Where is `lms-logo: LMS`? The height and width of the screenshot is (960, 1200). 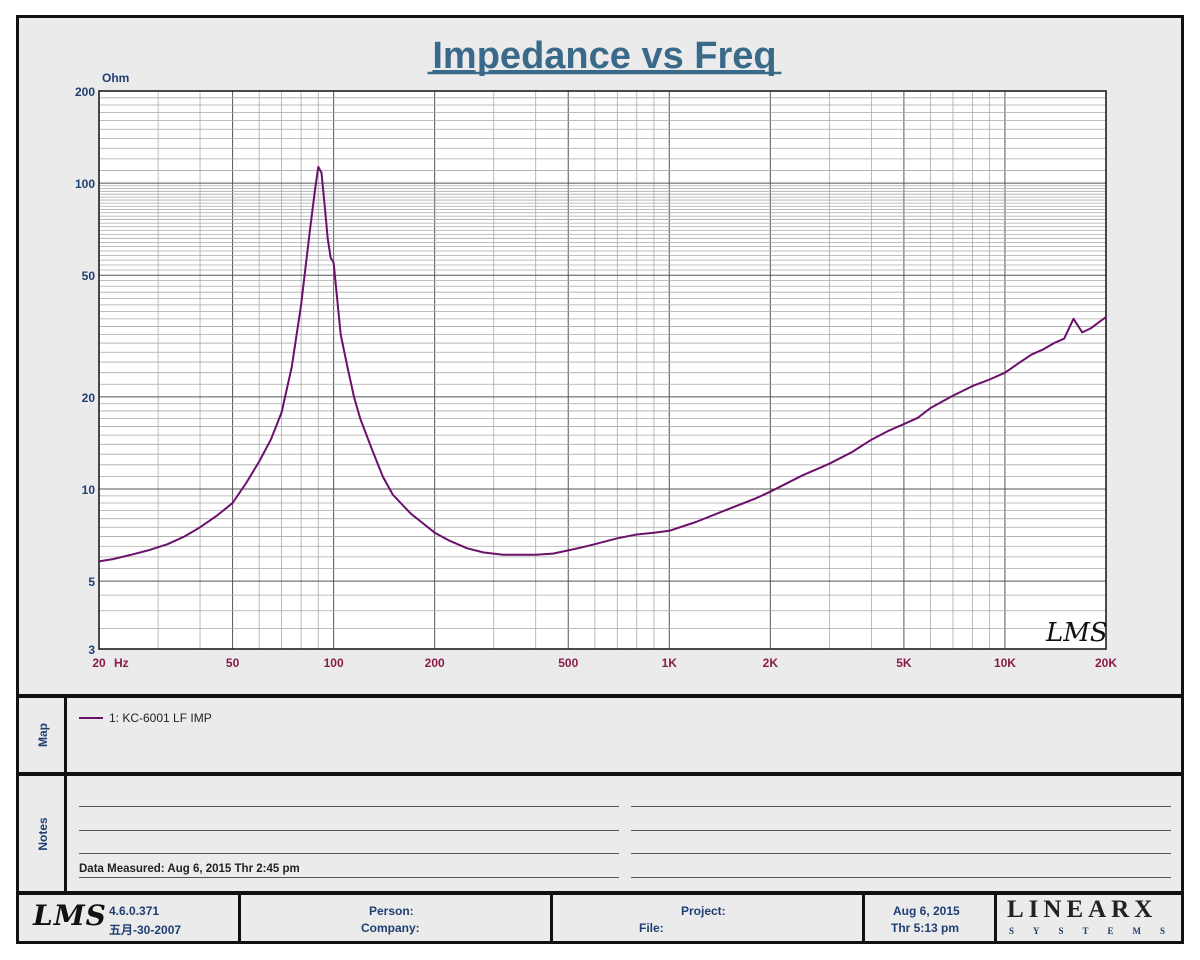
lms-logo: LMS is located at coordinates (70, 915).